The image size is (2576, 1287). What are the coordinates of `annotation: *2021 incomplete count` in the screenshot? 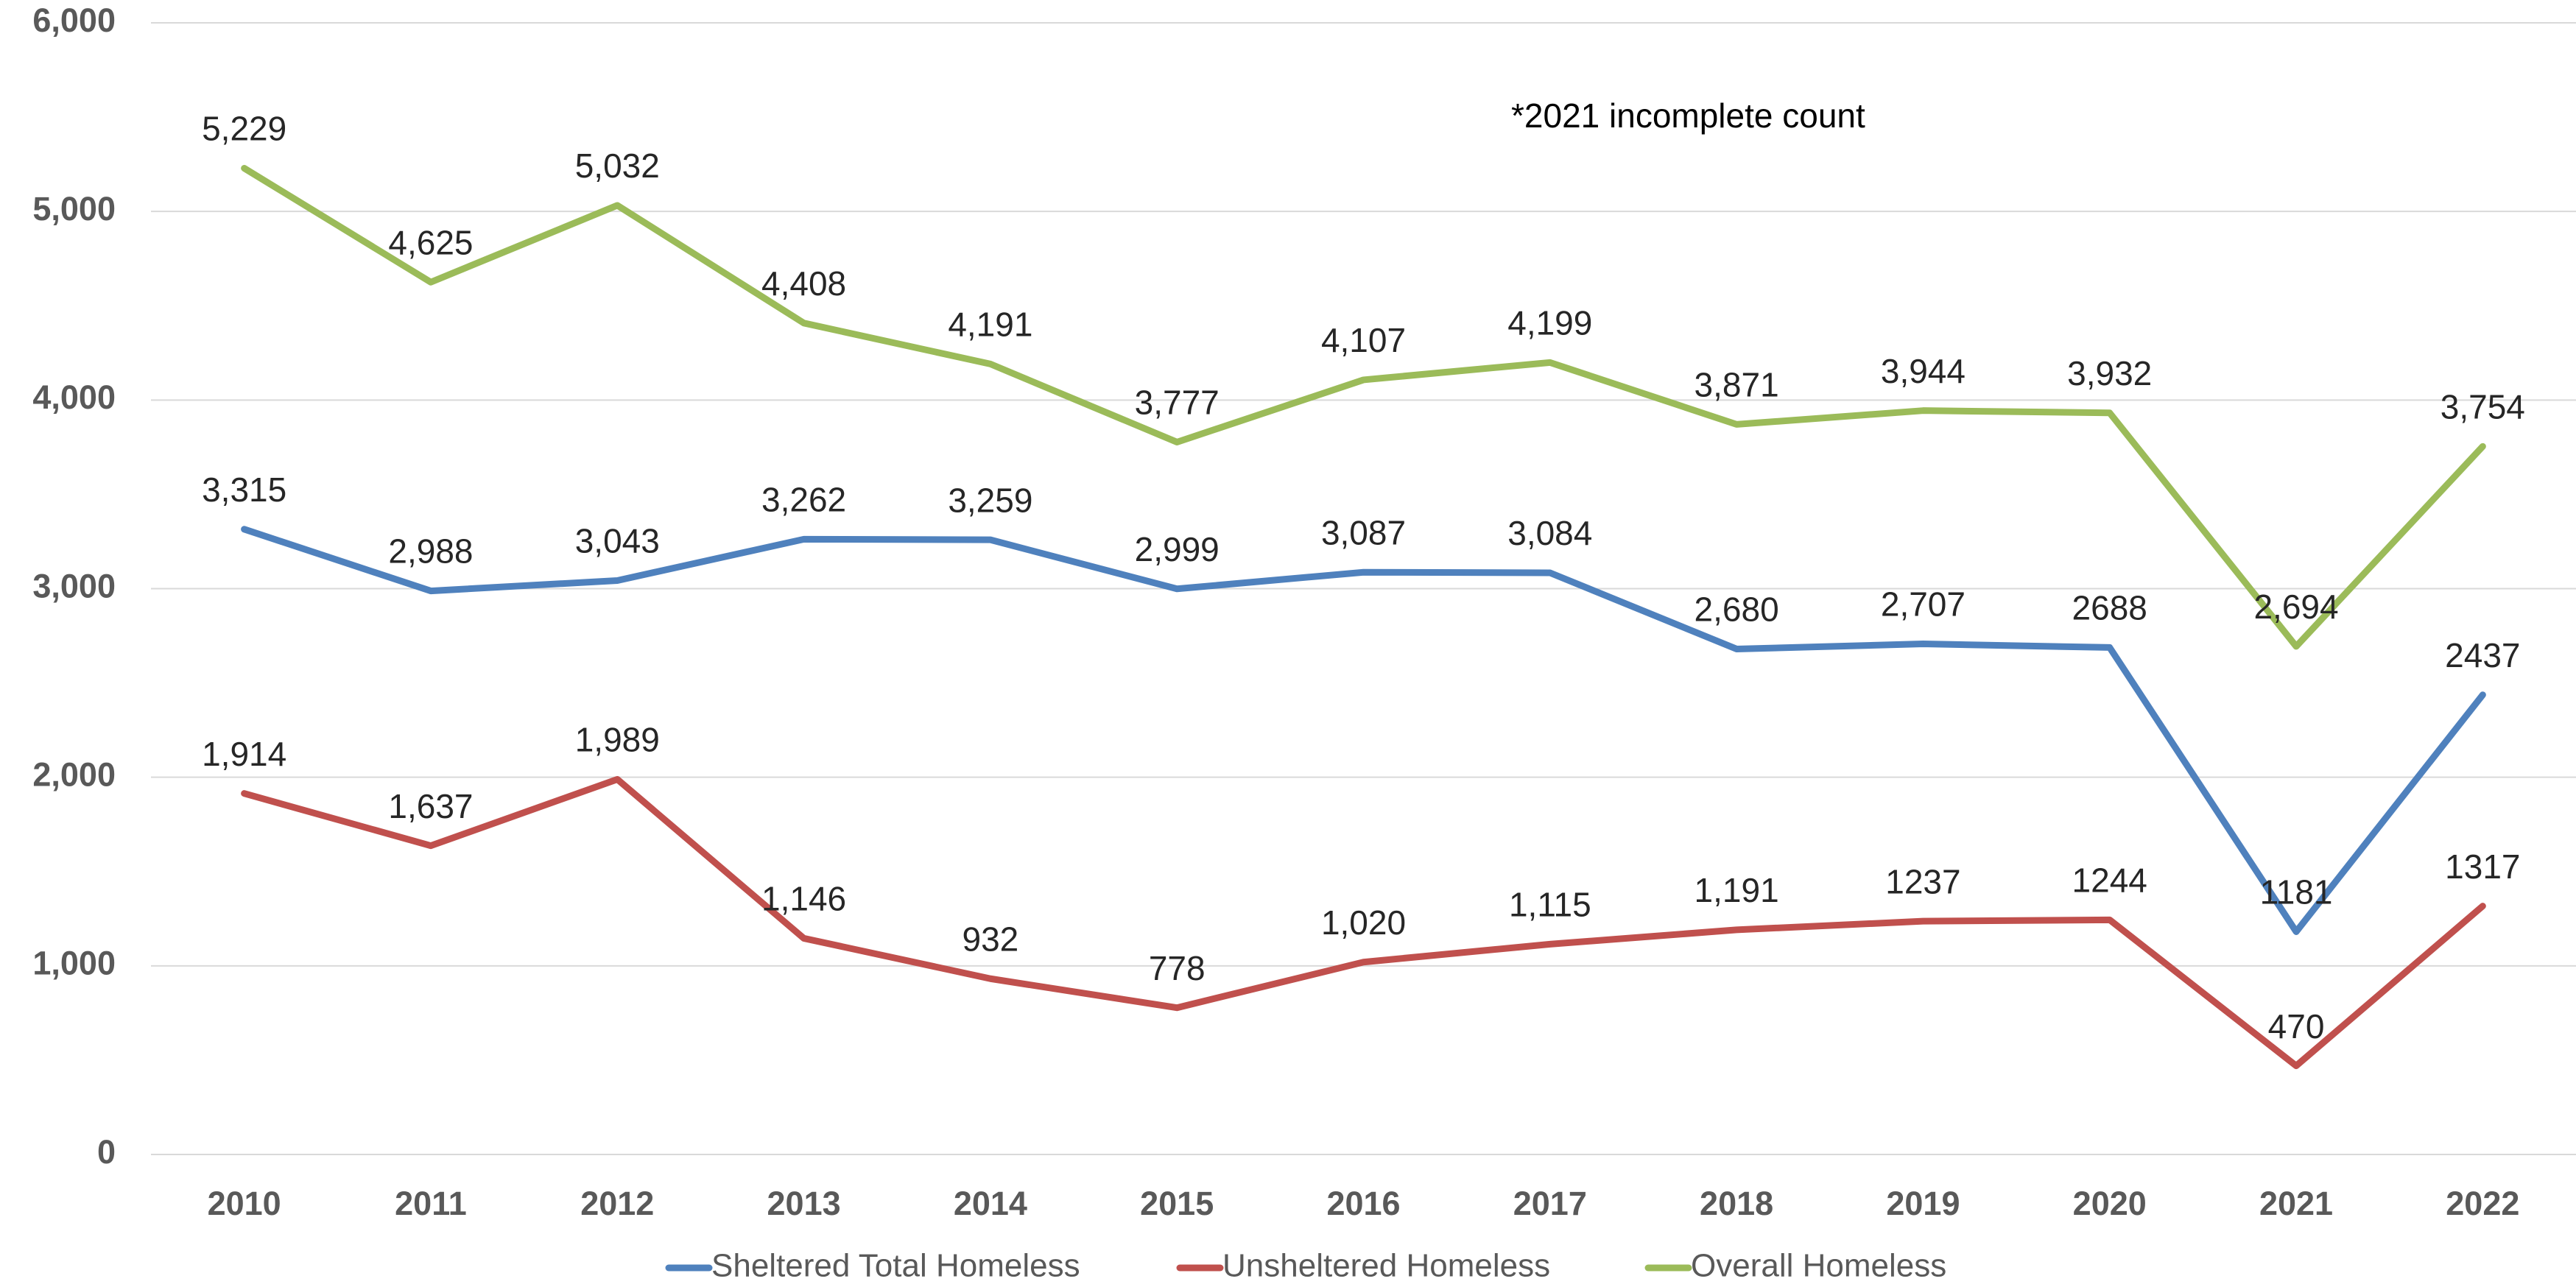 It's located at (1688, 115).